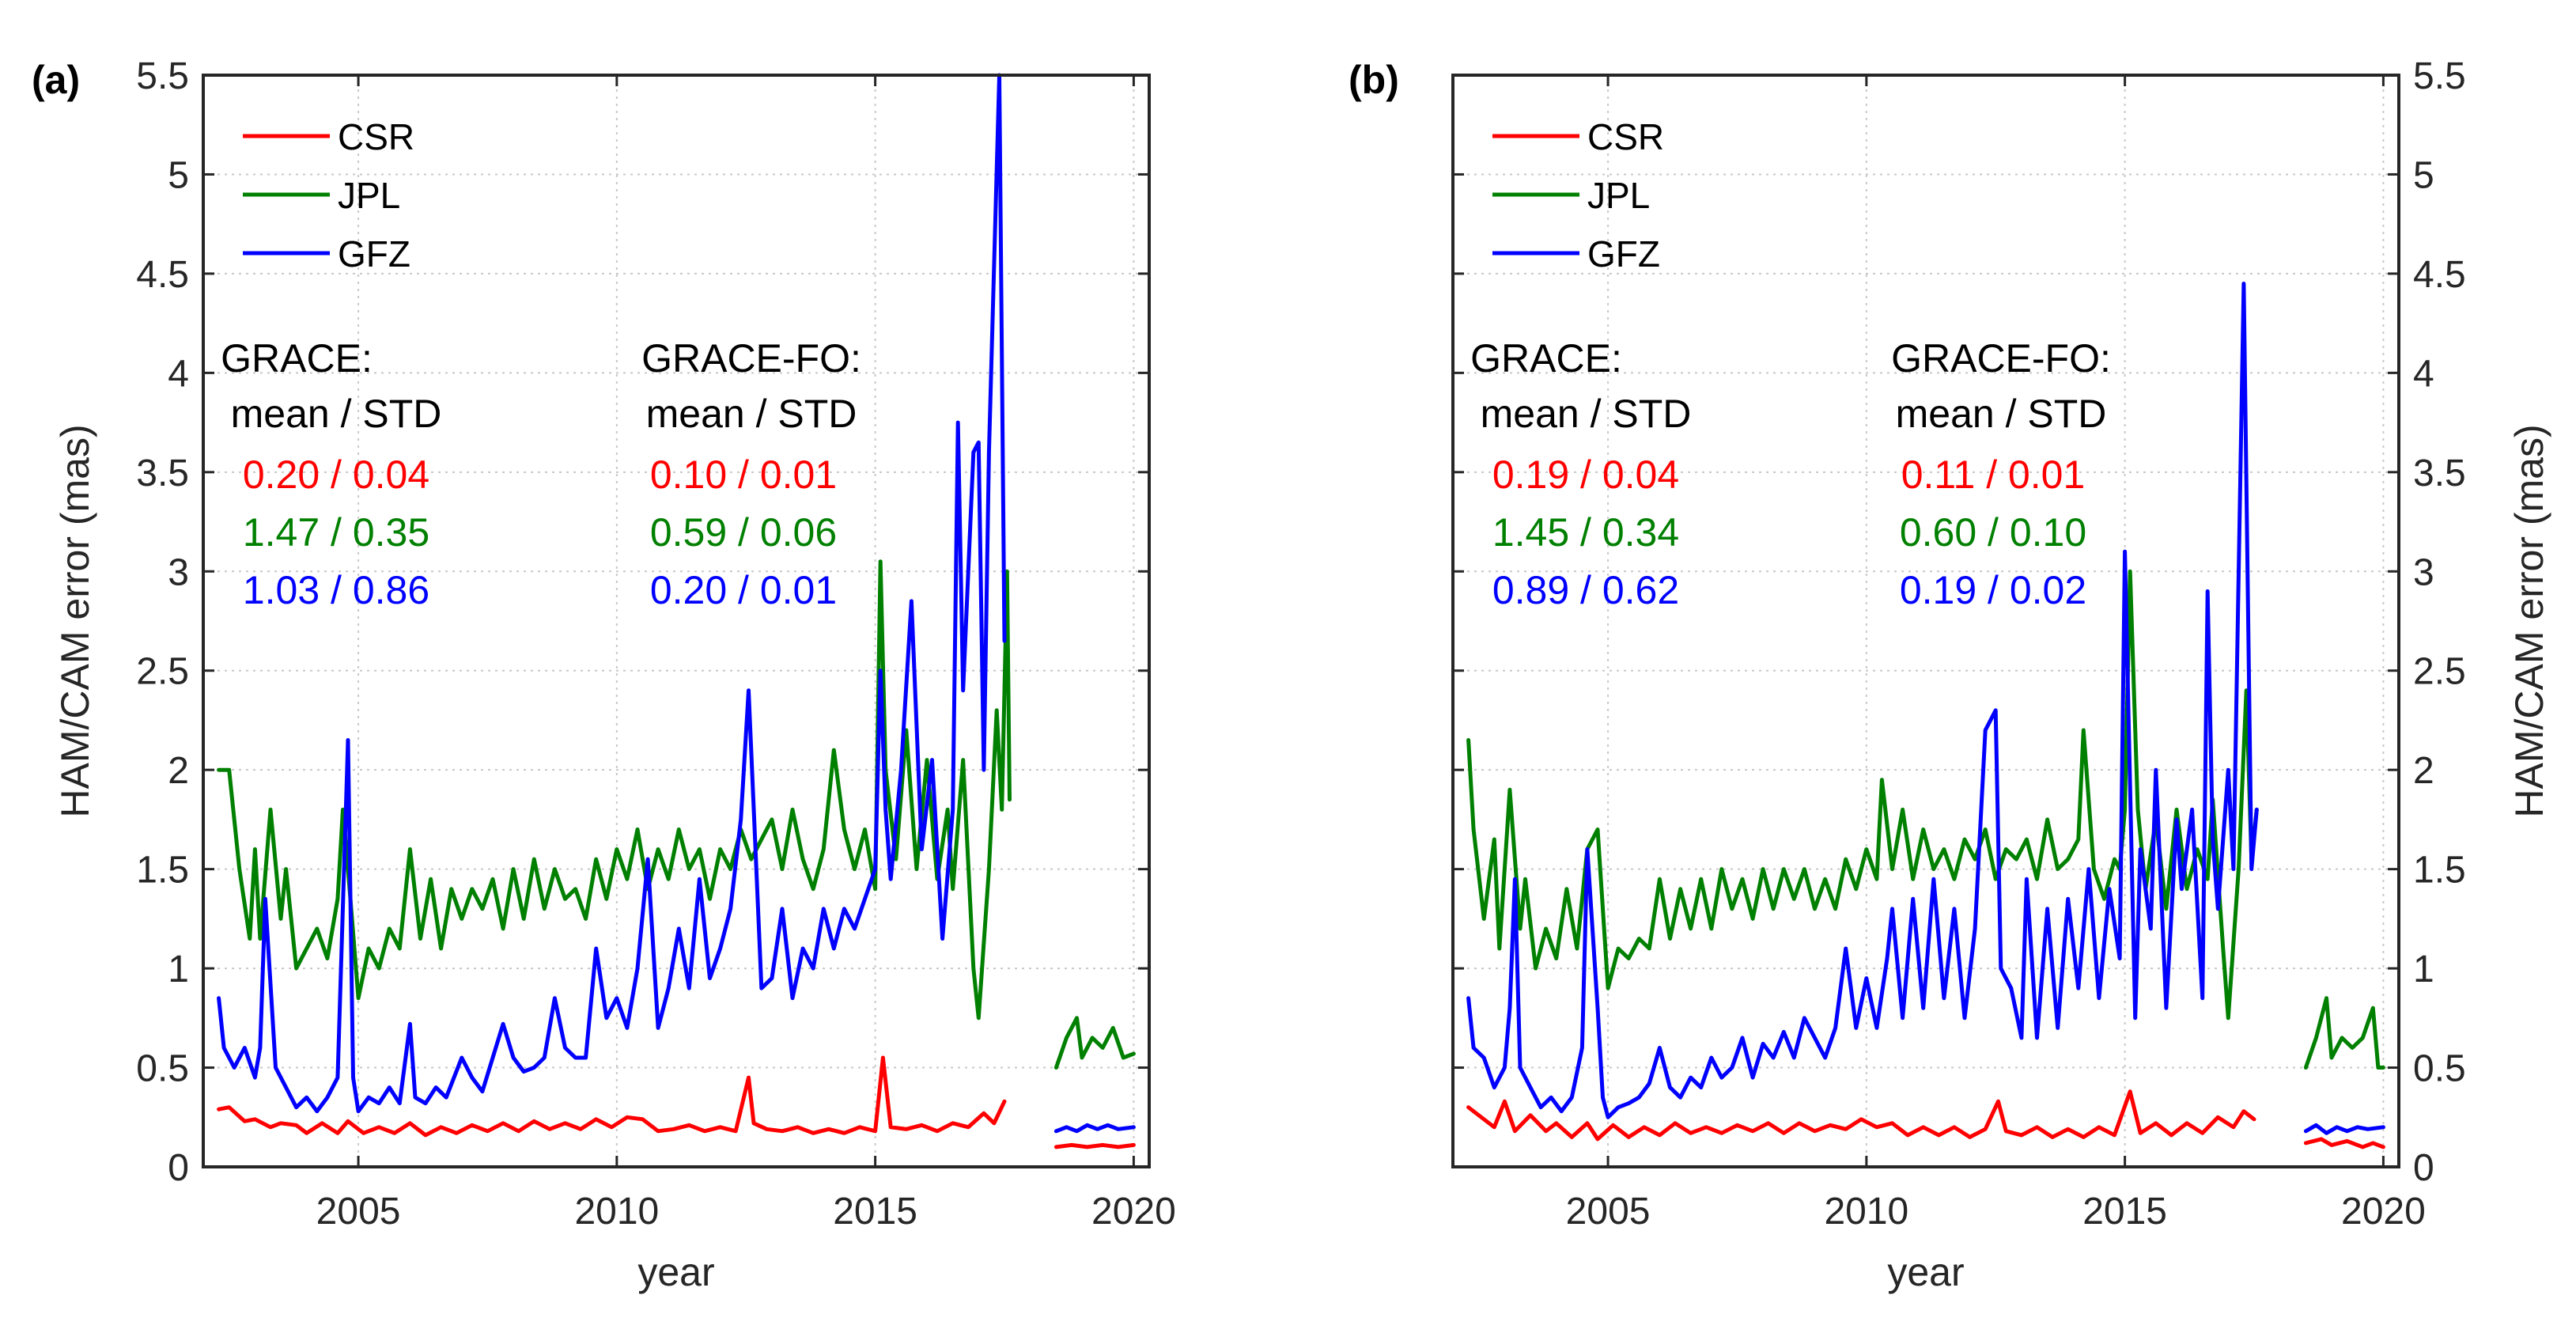  What do you see at coordinates (1993, 590) in the screenshot?
I see `gracefo-stat-gfz: 0.19 / 0.02` at bounding box center [1993, 590].